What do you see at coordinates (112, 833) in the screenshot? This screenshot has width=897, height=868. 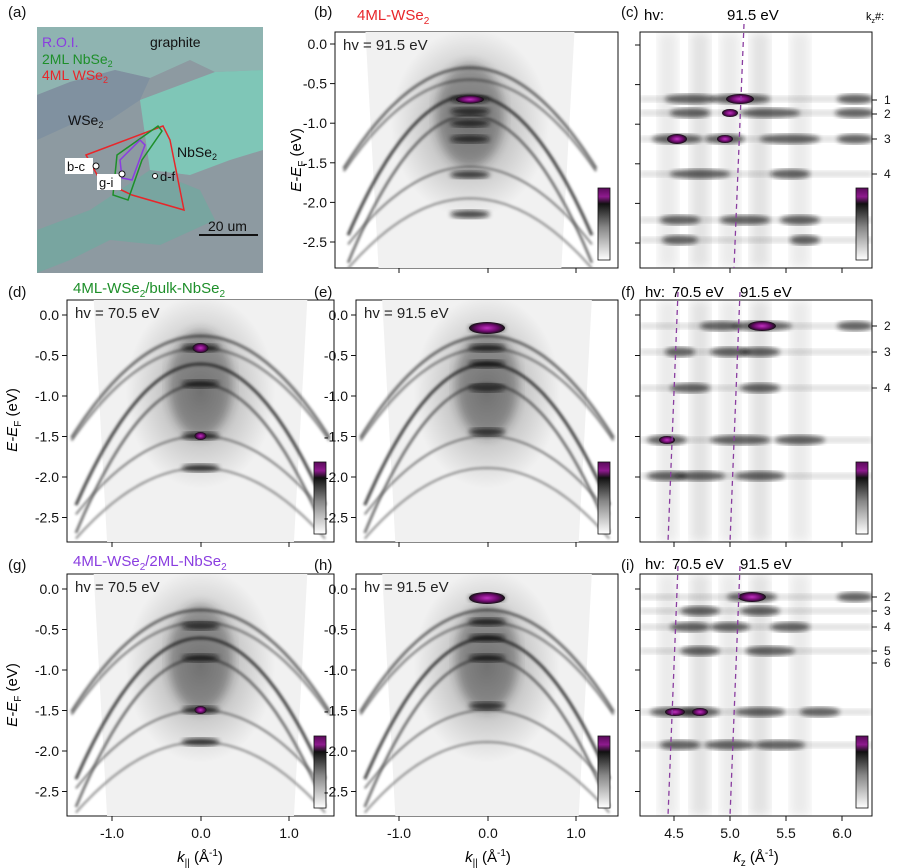 I see `x-tick-label: -1.0` at bounding box center [112, 833].